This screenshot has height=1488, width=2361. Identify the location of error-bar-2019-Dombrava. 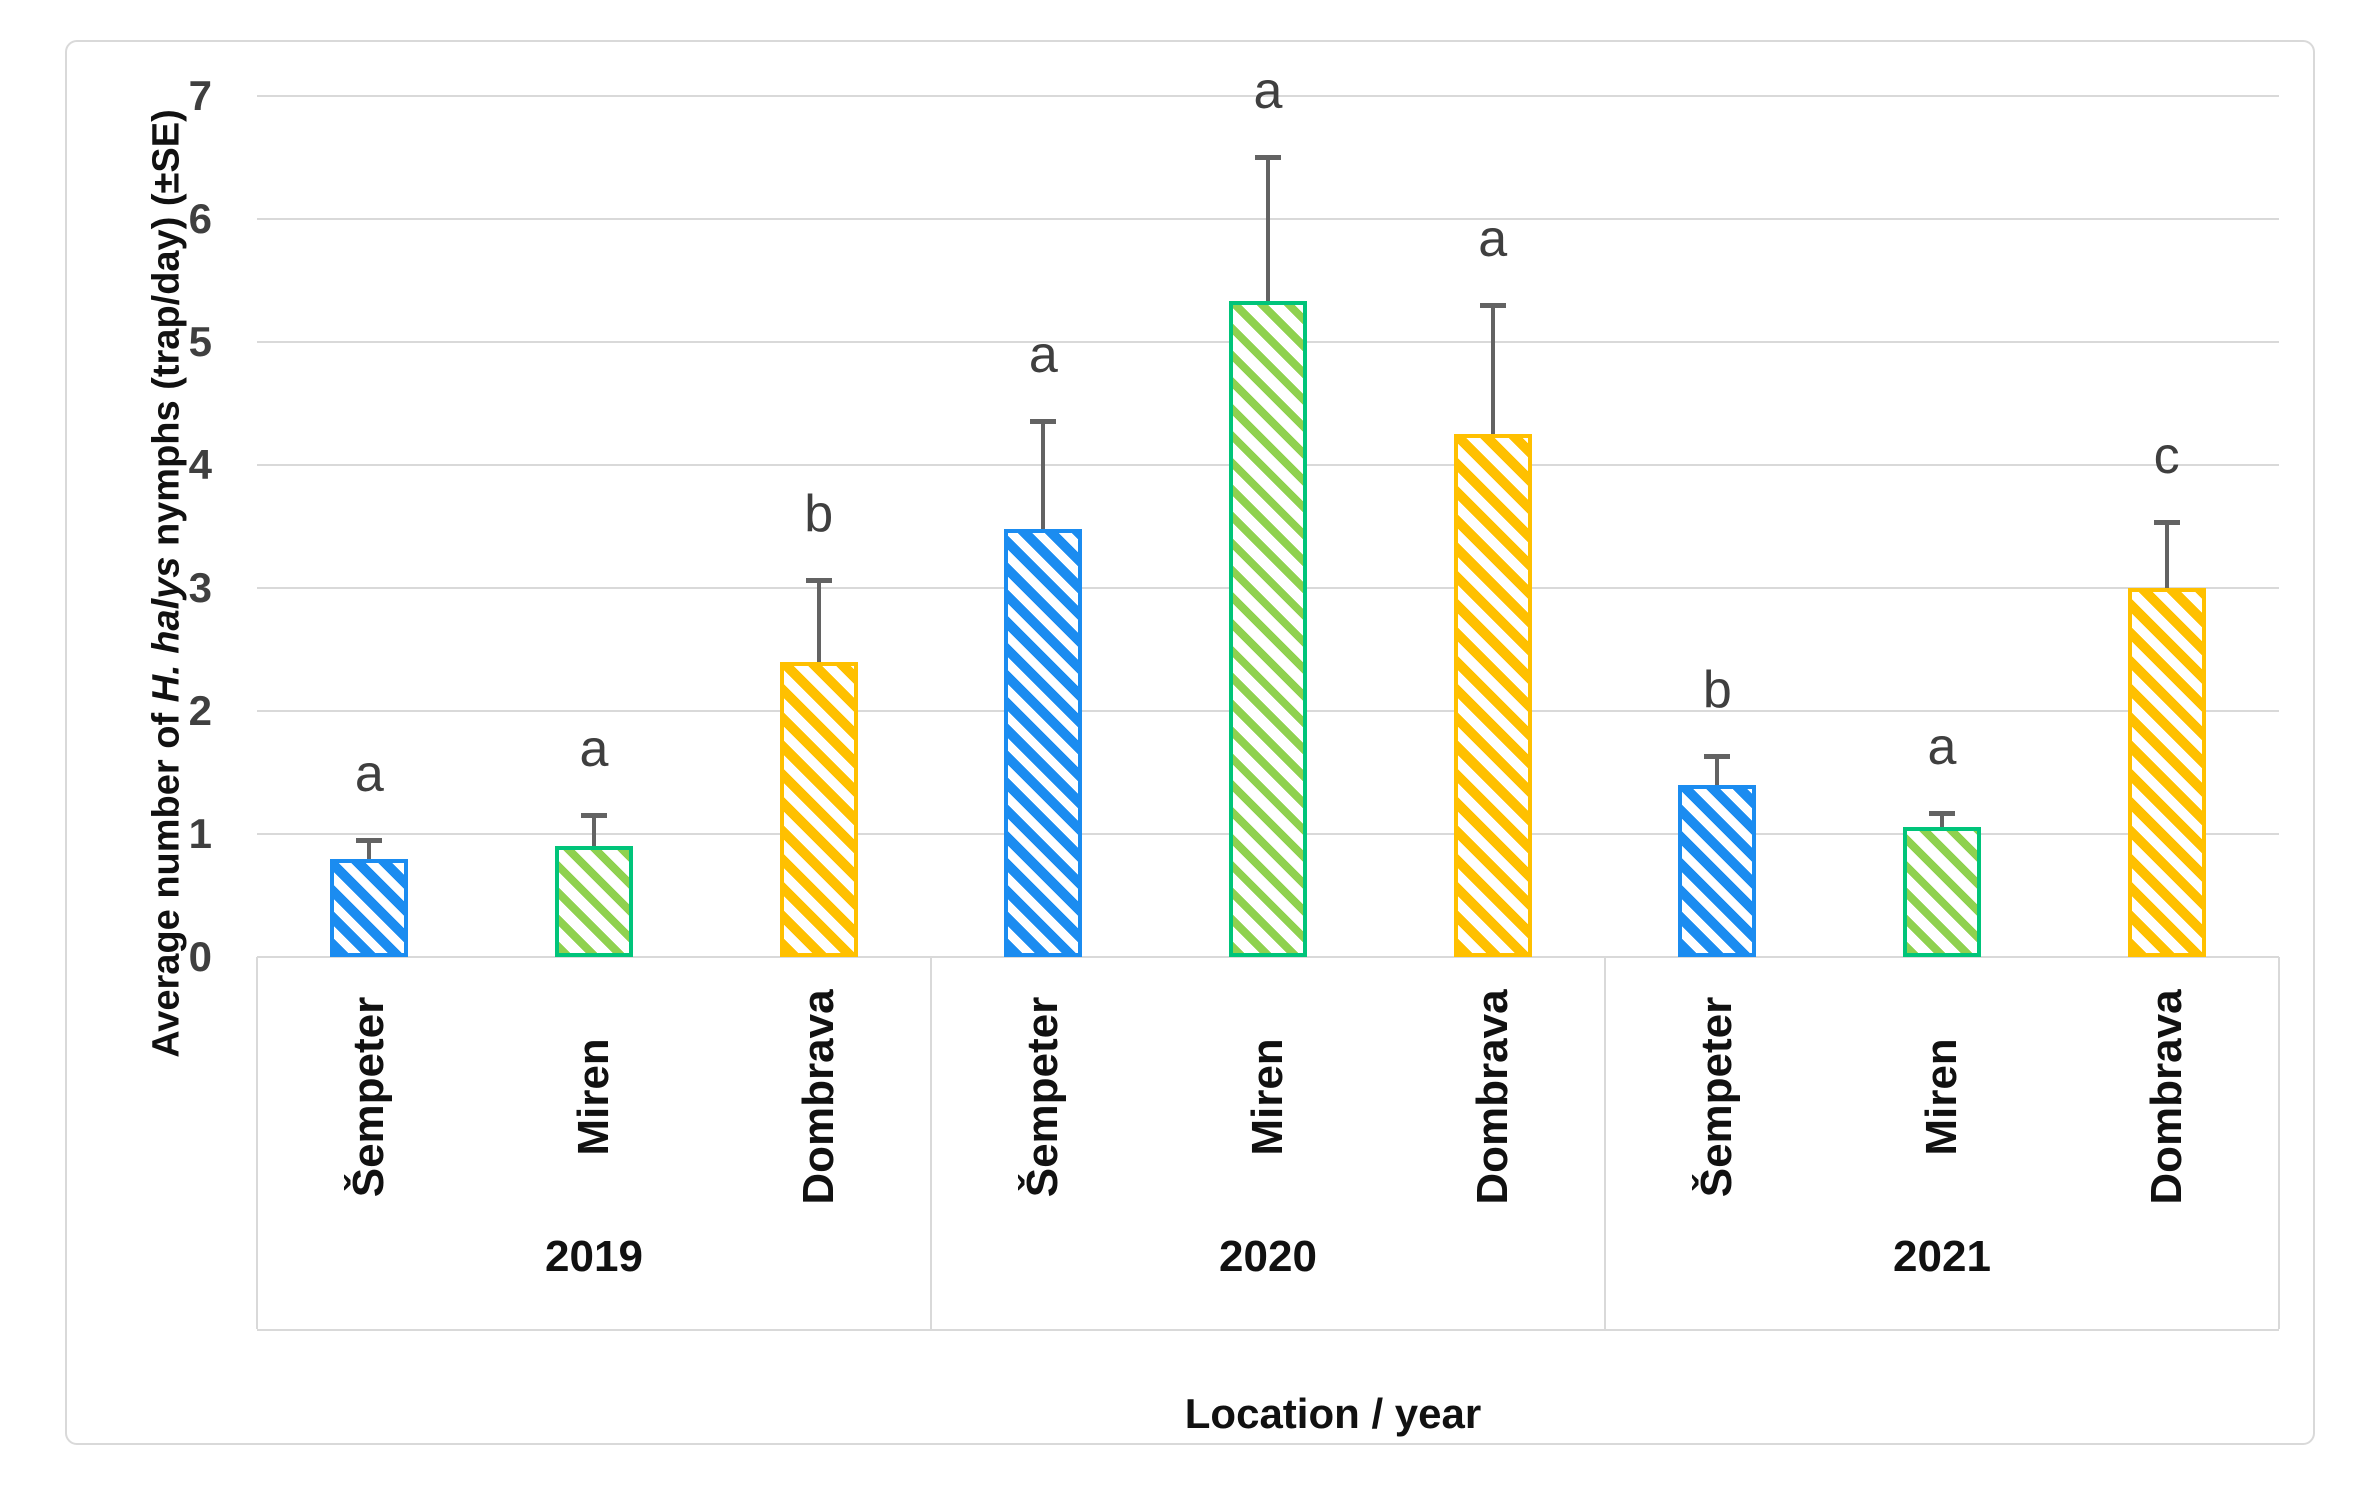
(818, 620).